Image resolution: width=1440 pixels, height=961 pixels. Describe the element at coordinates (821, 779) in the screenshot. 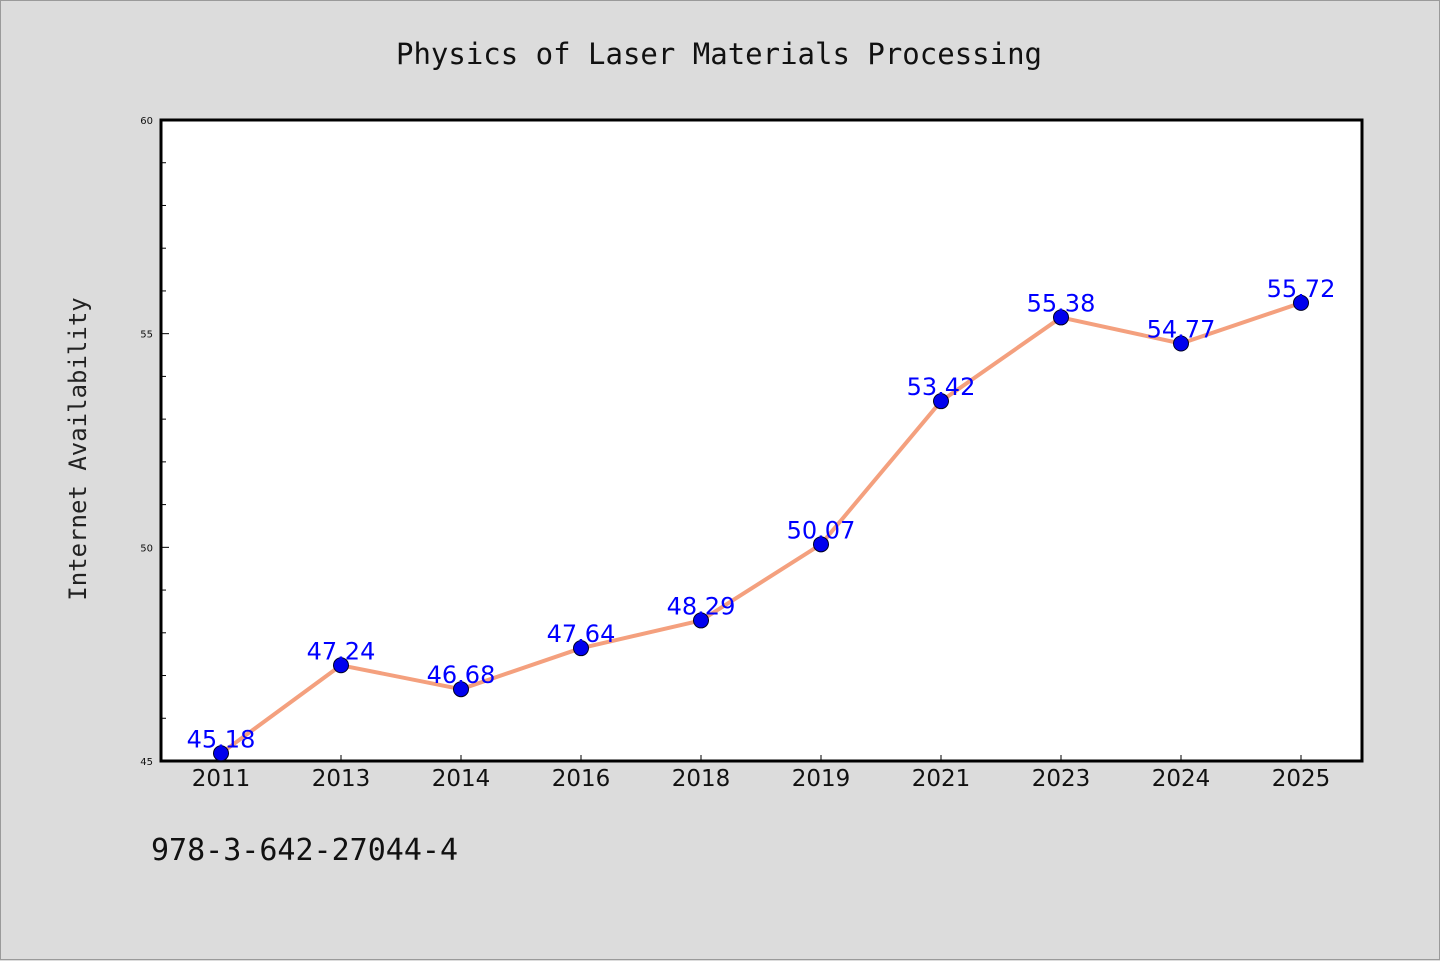

I see `x-tick-label: 2019` at that location.